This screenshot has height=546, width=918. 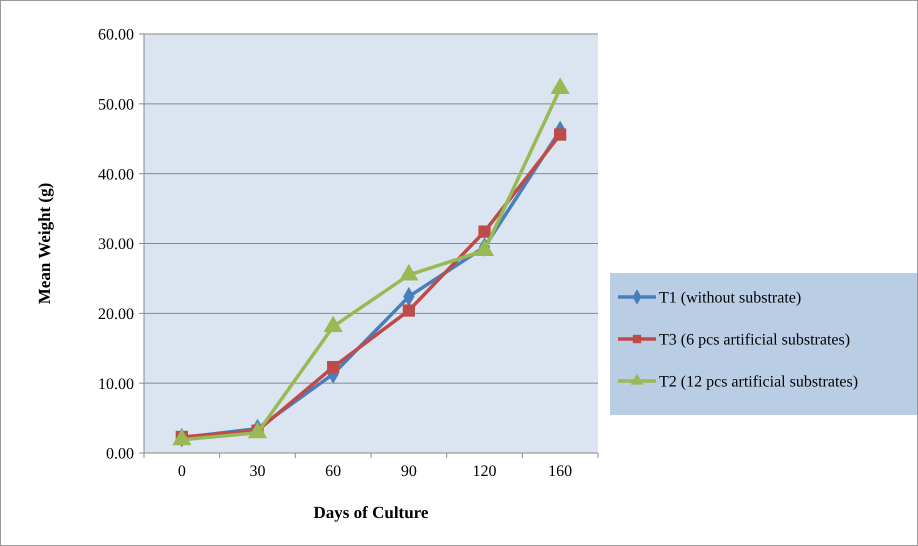 I want to click on y-tick-label: 10.00, so click(x=116, y=384).